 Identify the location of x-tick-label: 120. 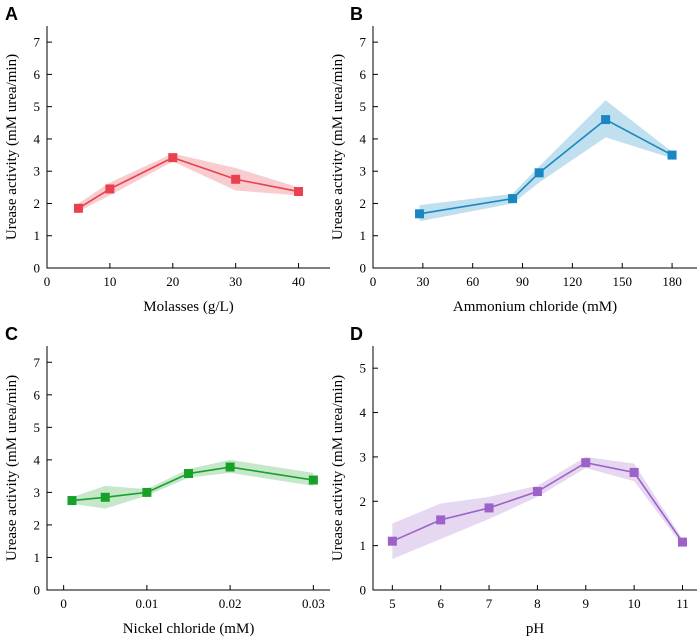
(573, 281).